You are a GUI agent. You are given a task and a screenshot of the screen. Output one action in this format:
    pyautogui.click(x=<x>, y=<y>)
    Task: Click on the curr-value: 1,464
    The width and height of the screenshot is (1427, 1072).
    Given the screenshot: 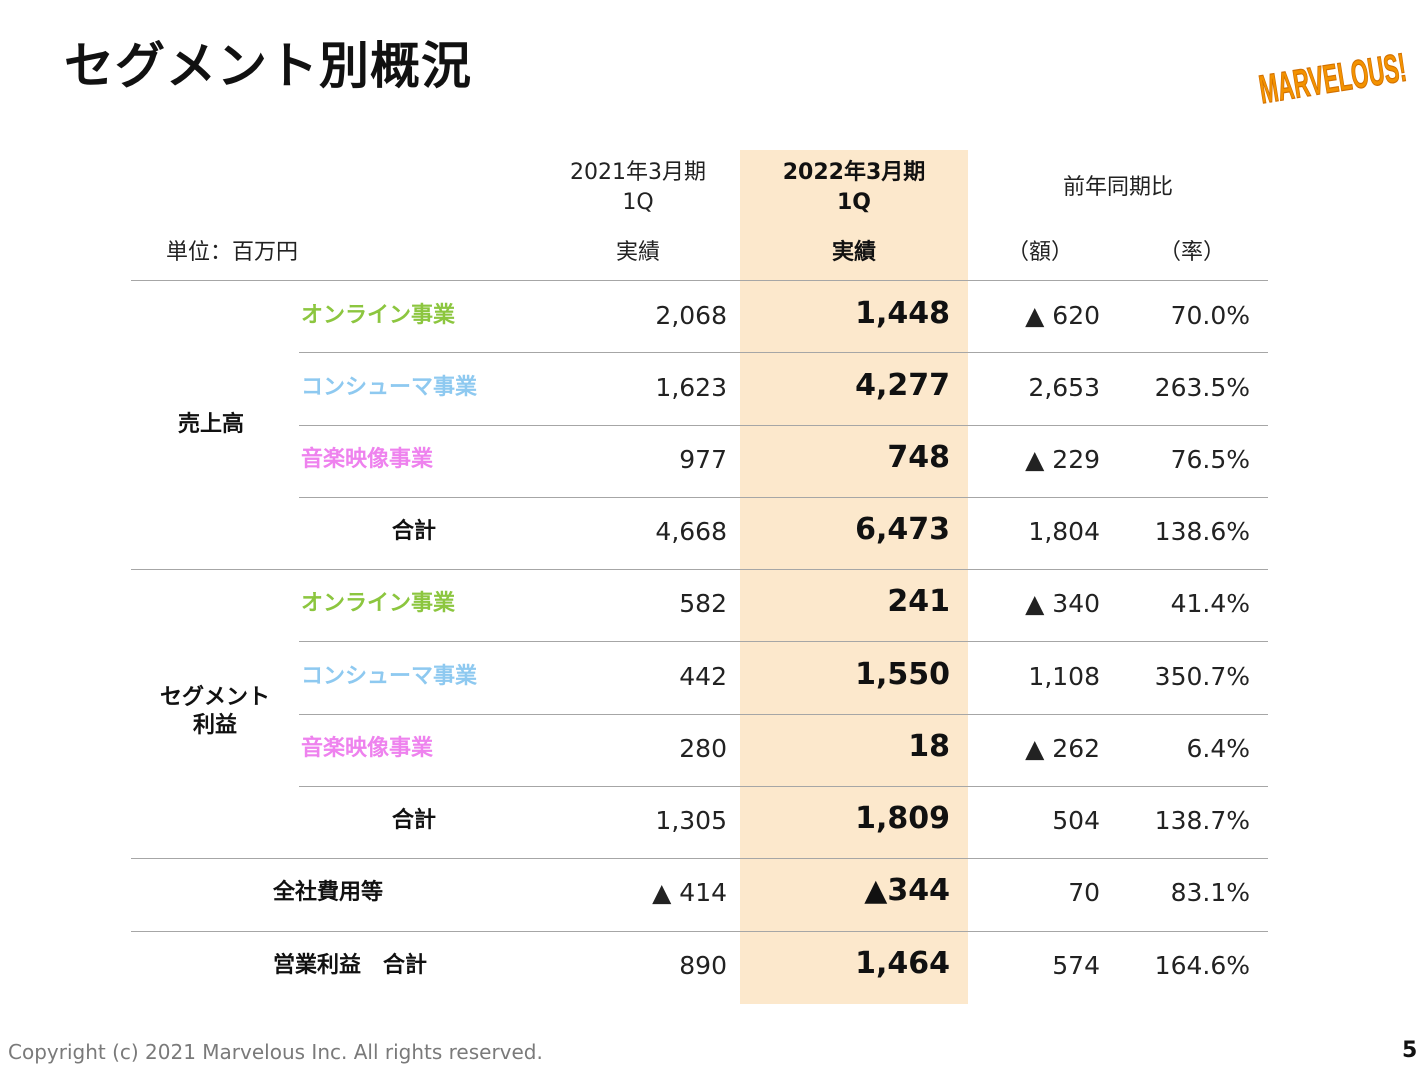 What is the action you would take?
    pyautogui.click(x=902, y=963)
    